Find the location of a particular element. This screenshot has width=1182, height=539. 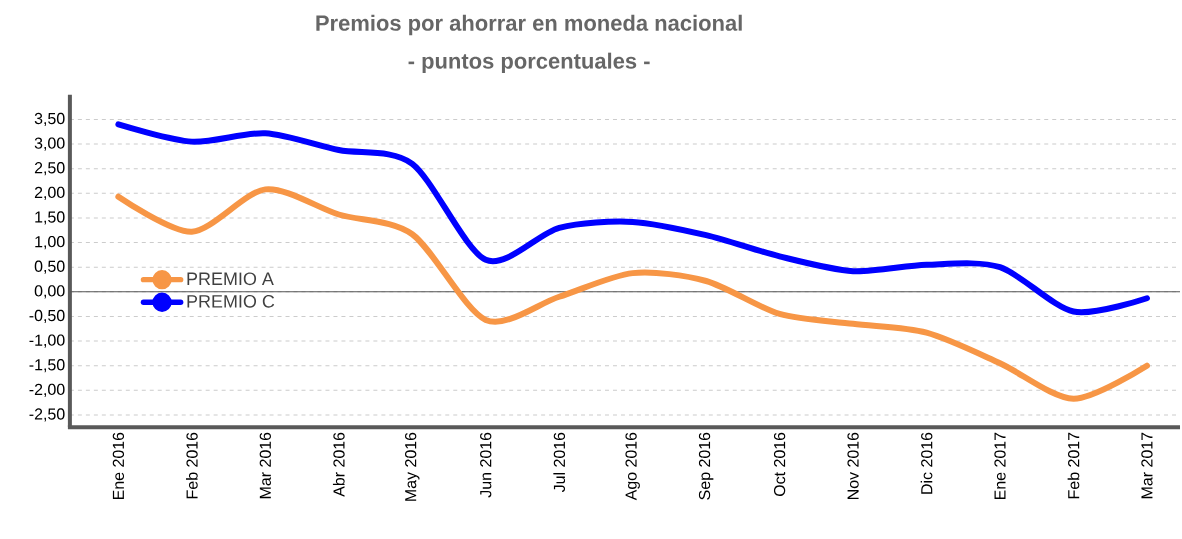

x-tick-label: Feb 2016 is located at coordinates (192, 465).